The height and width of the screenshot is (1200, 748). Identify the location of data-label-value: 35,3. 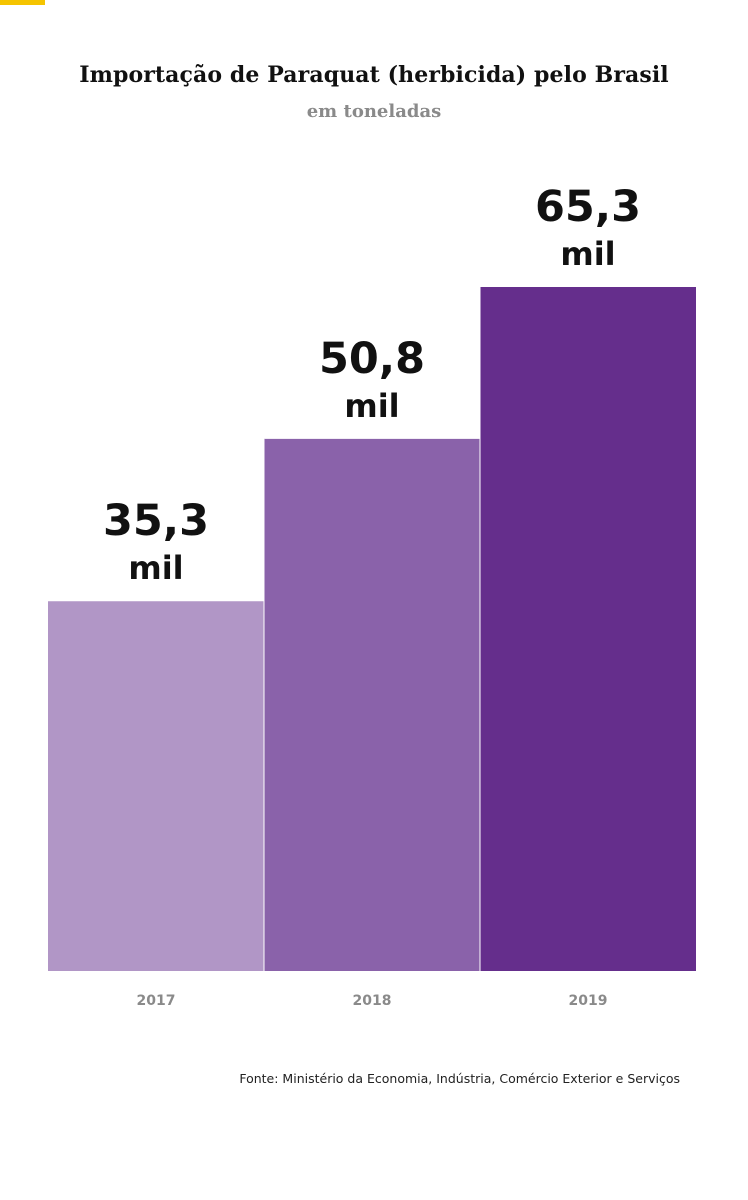
(156, 521).